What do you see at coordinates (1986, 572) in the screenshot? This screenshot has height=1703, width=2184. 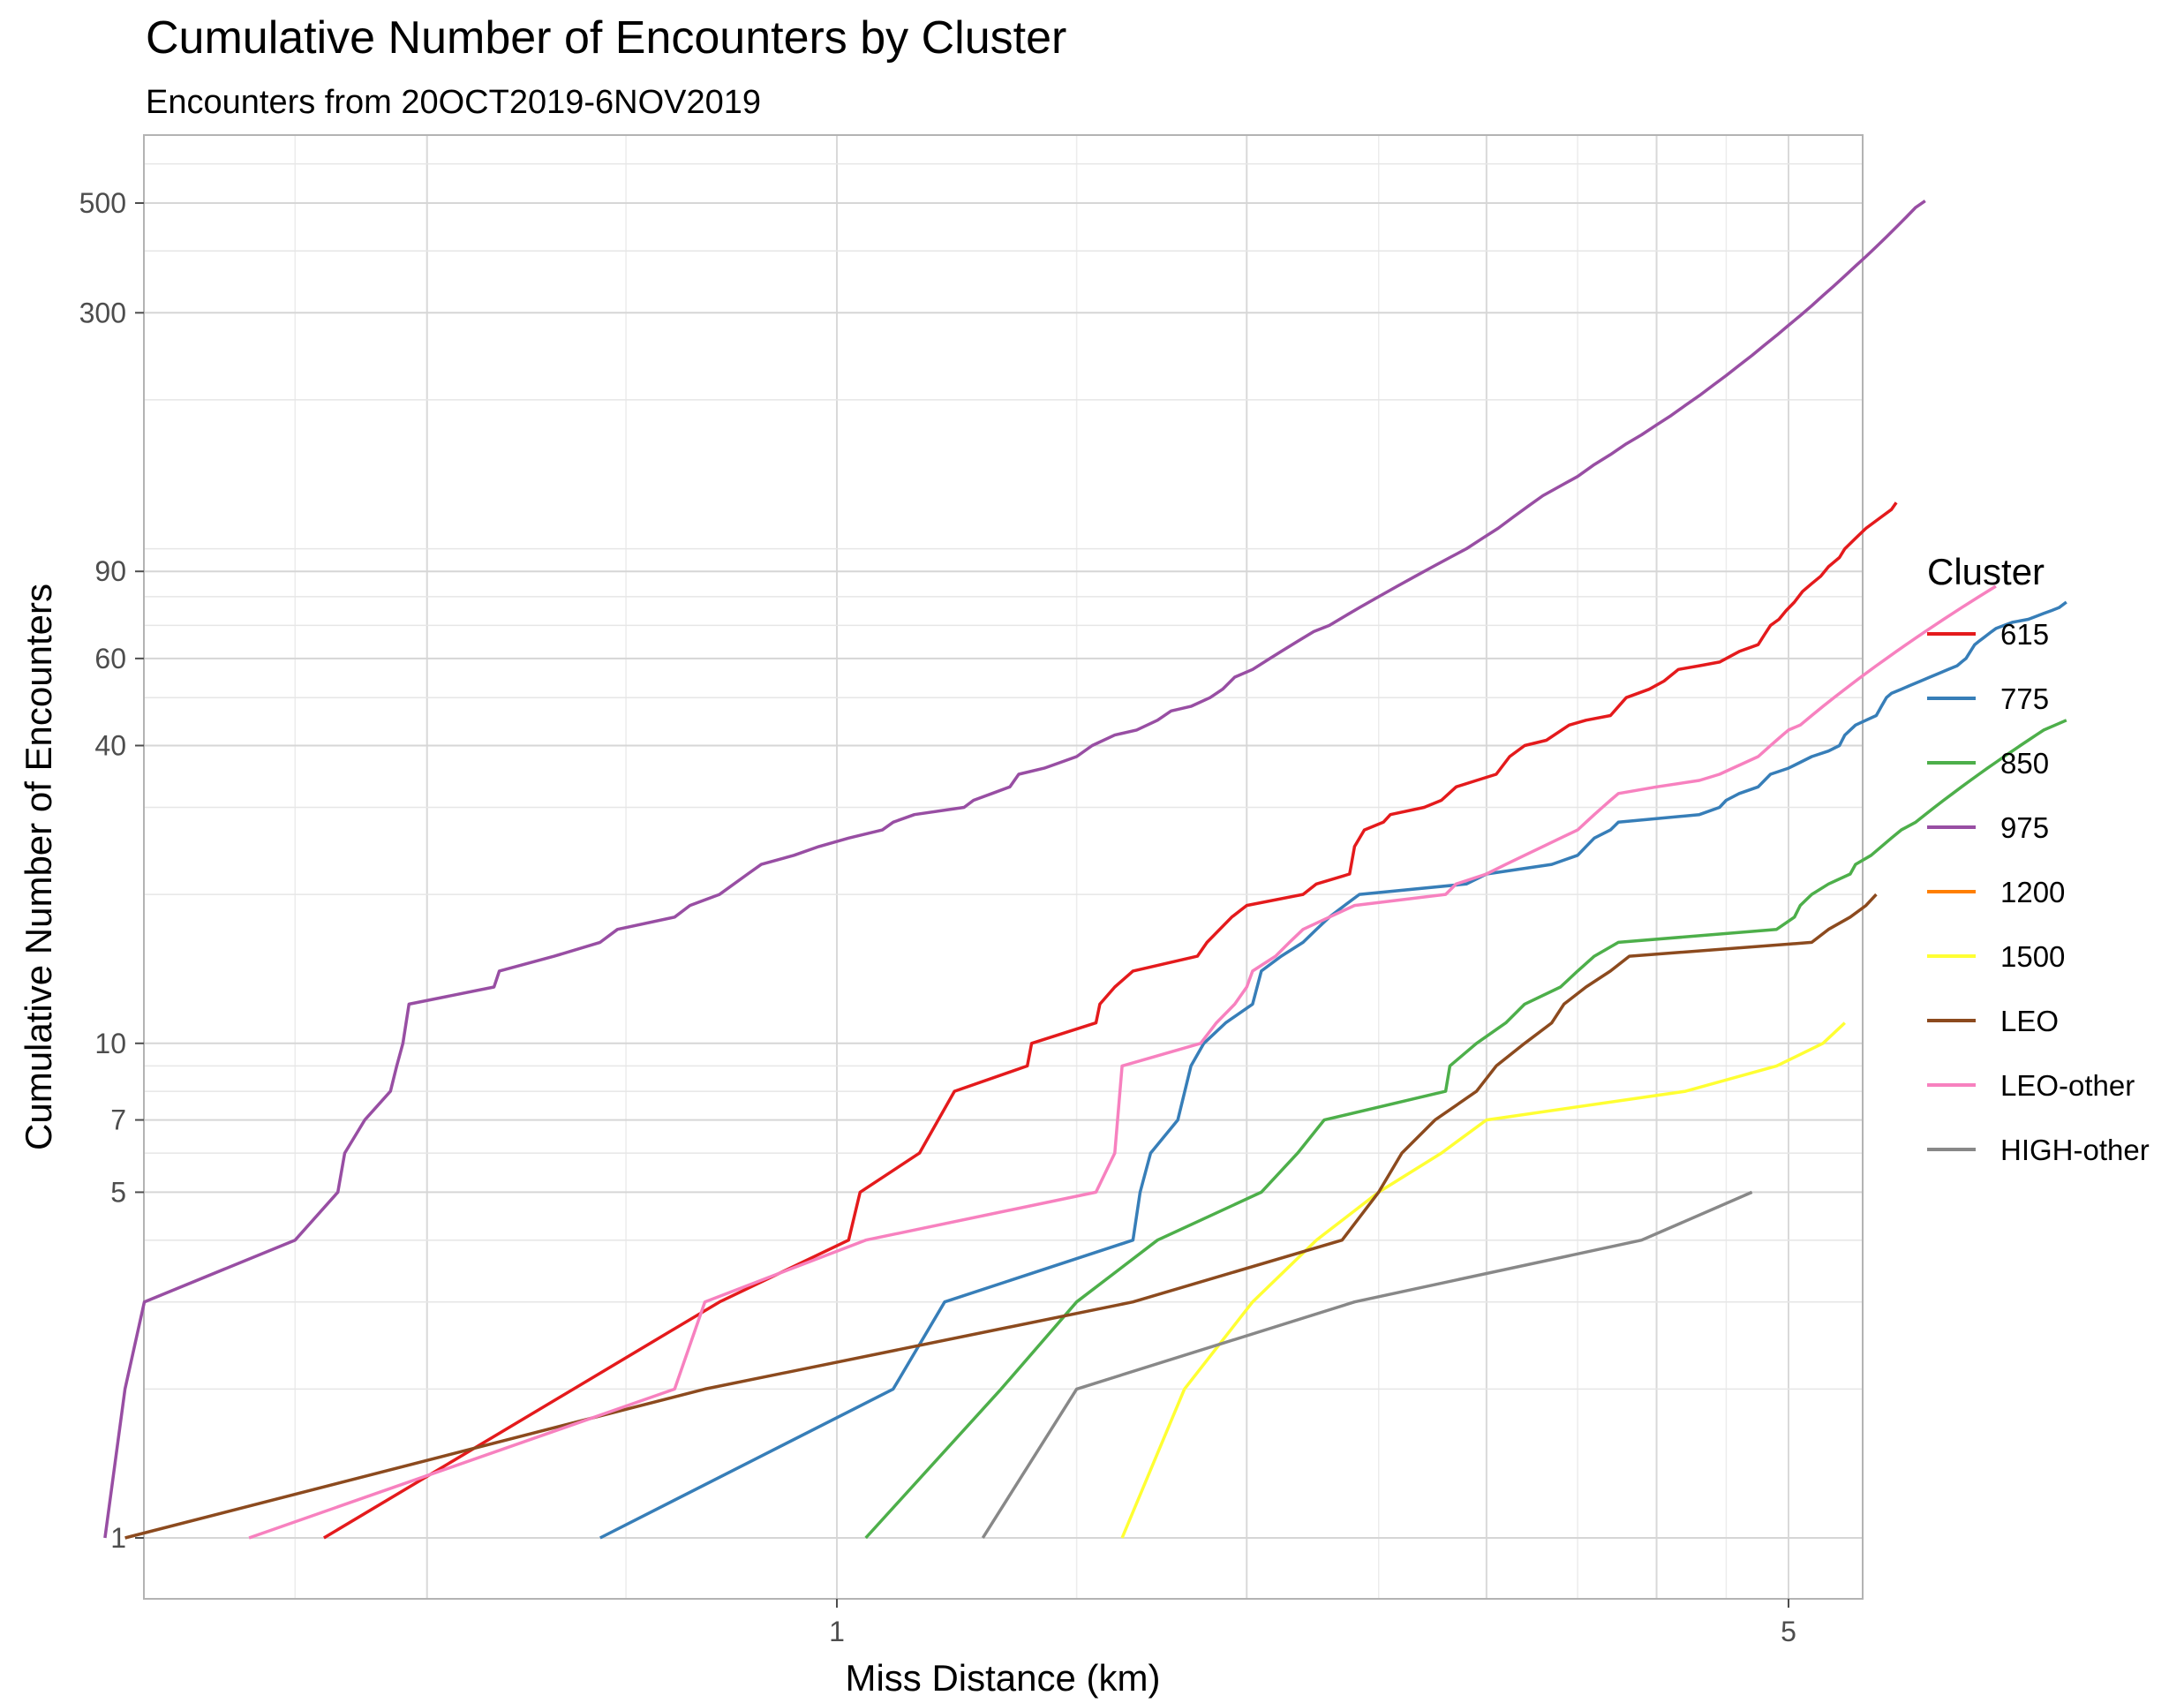 I see `legend-title: Cluster` at bounding box center [1986, 572].